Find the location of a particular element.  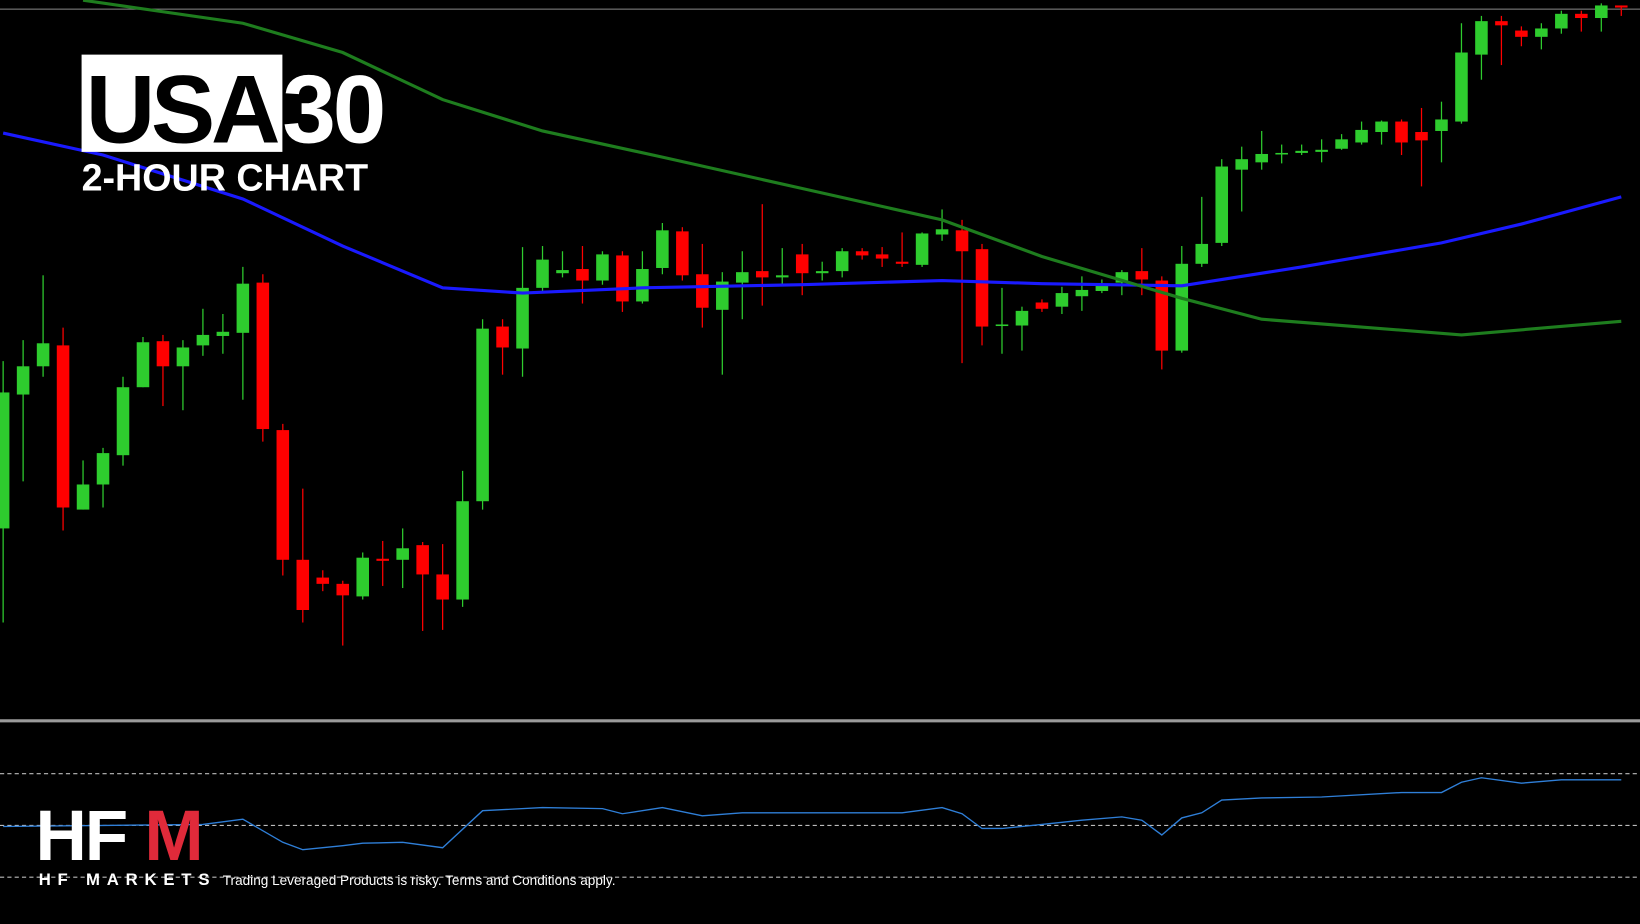

subtitle: 2-HOUR CHART is located at coordinates (225, 178).